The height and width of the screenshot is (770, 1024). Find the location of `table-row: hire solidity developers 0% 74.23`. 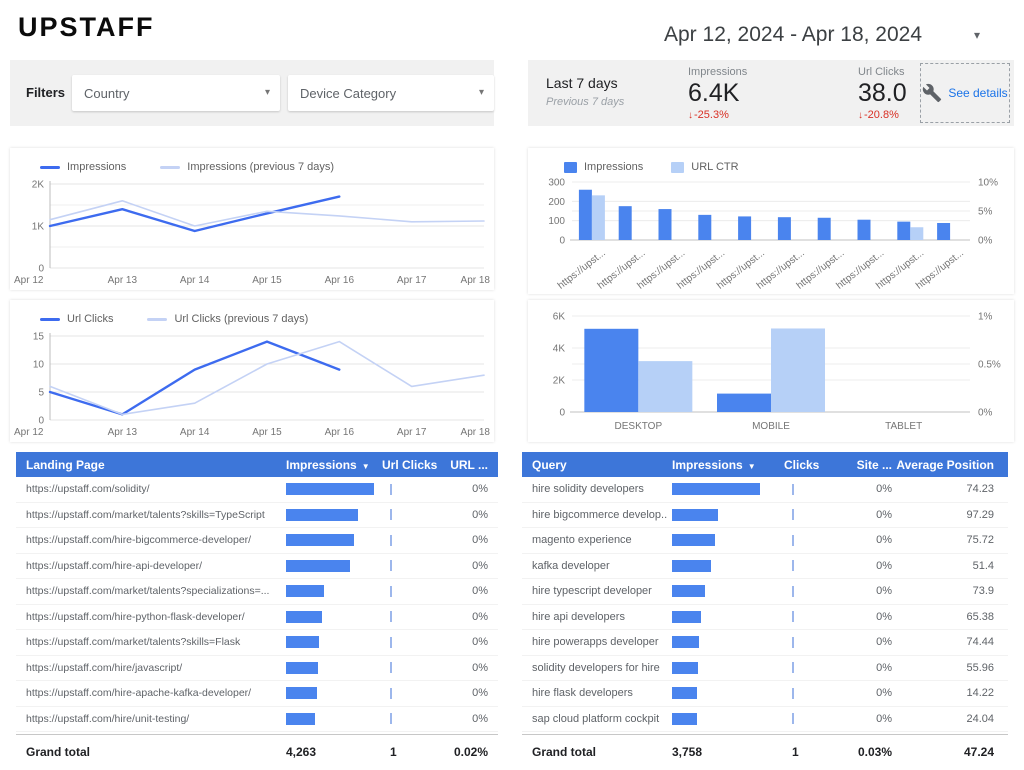

table-row: hire solidity developers 0% 74.23 is located at coordinates (765, 490).